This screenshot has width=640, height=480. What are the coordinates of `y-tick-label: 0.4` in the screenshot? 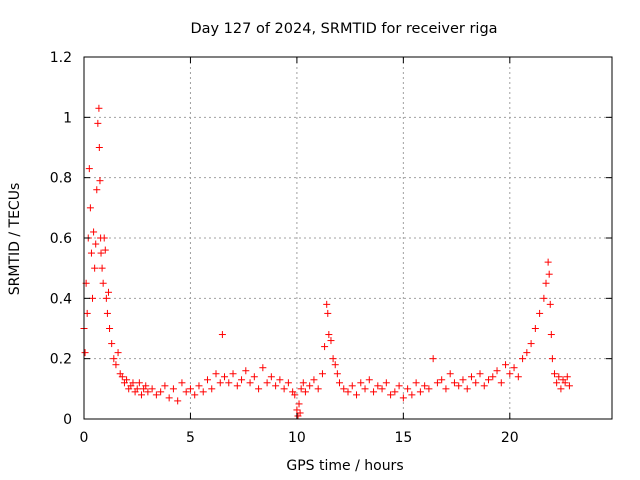 It's located at (61, 299).